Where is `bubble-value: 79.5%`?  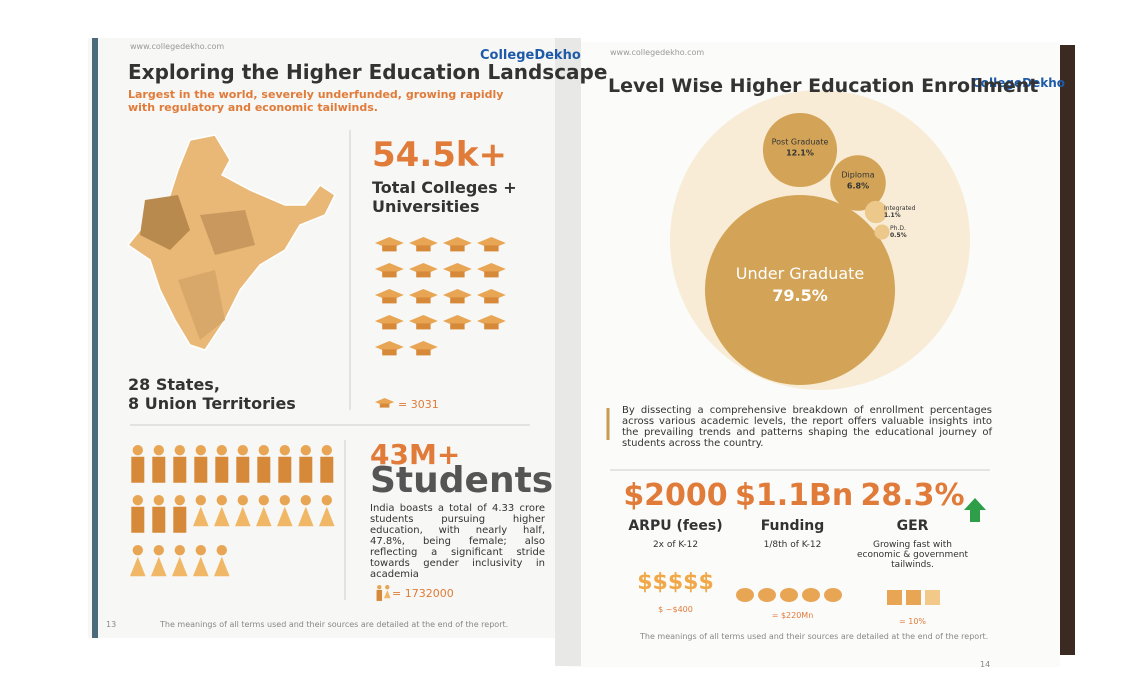 bubble-value: 79.5% is located at coordinates (800, 295).